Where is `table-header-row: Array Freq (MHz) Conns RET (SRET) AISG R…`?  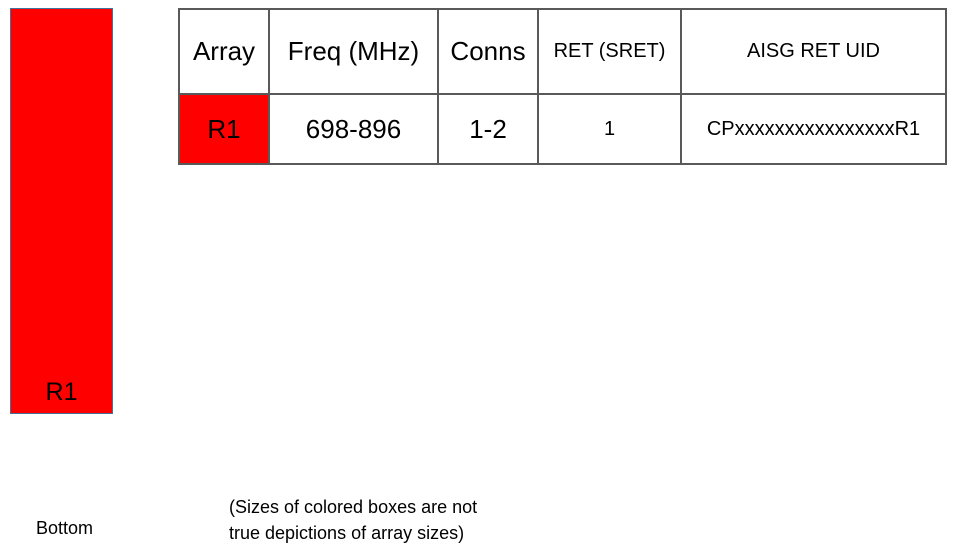
table-header-row: Array Freq (MHz) Conns RET (SRET) AISG R… is located at coordinates (562, 51).